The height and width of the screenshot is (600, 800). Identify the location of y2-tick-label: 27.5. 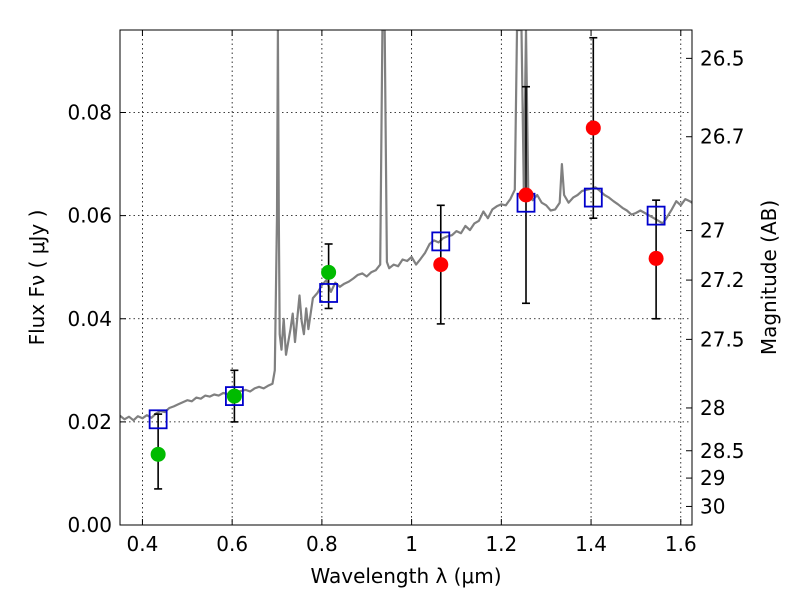
(722, 339).